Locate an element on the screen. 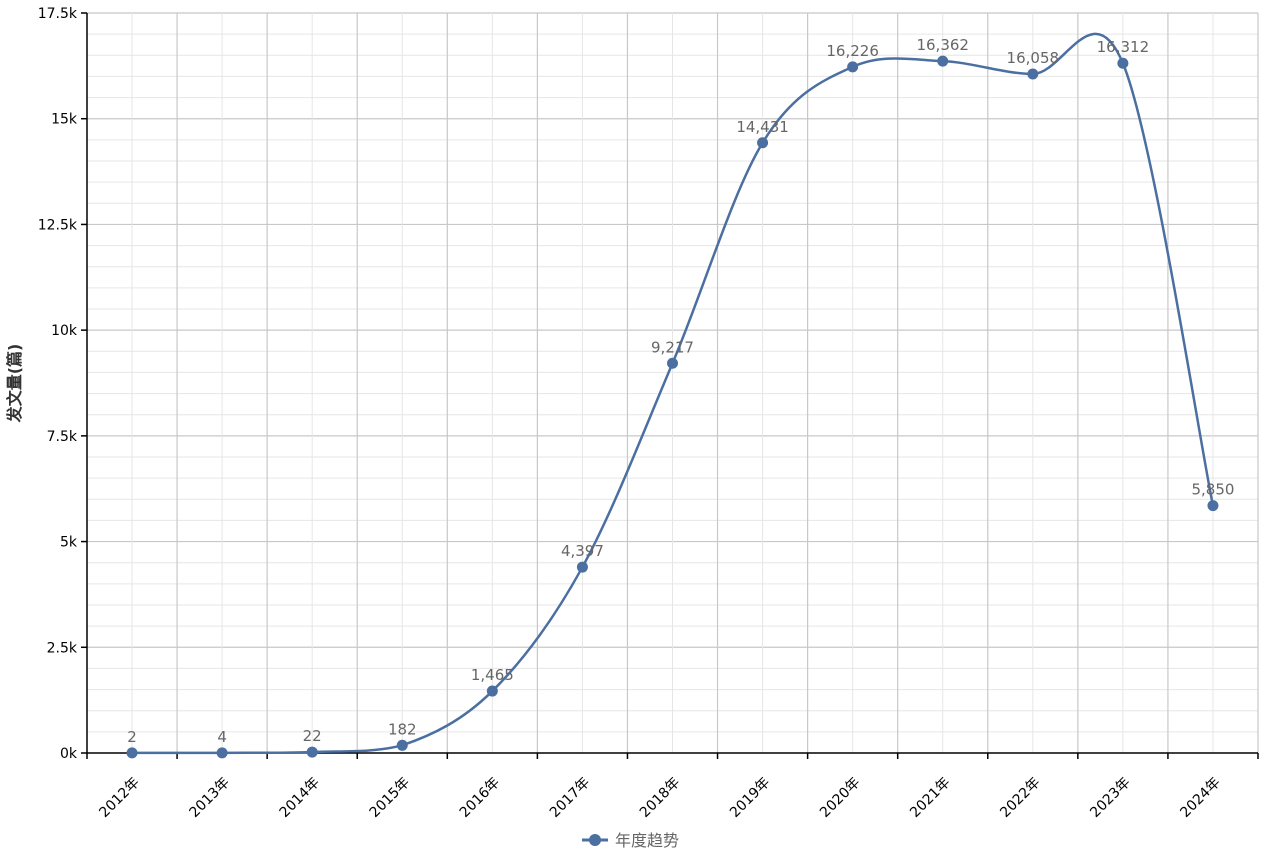  legend-marker-swatch is located at coordinates (595, 840).